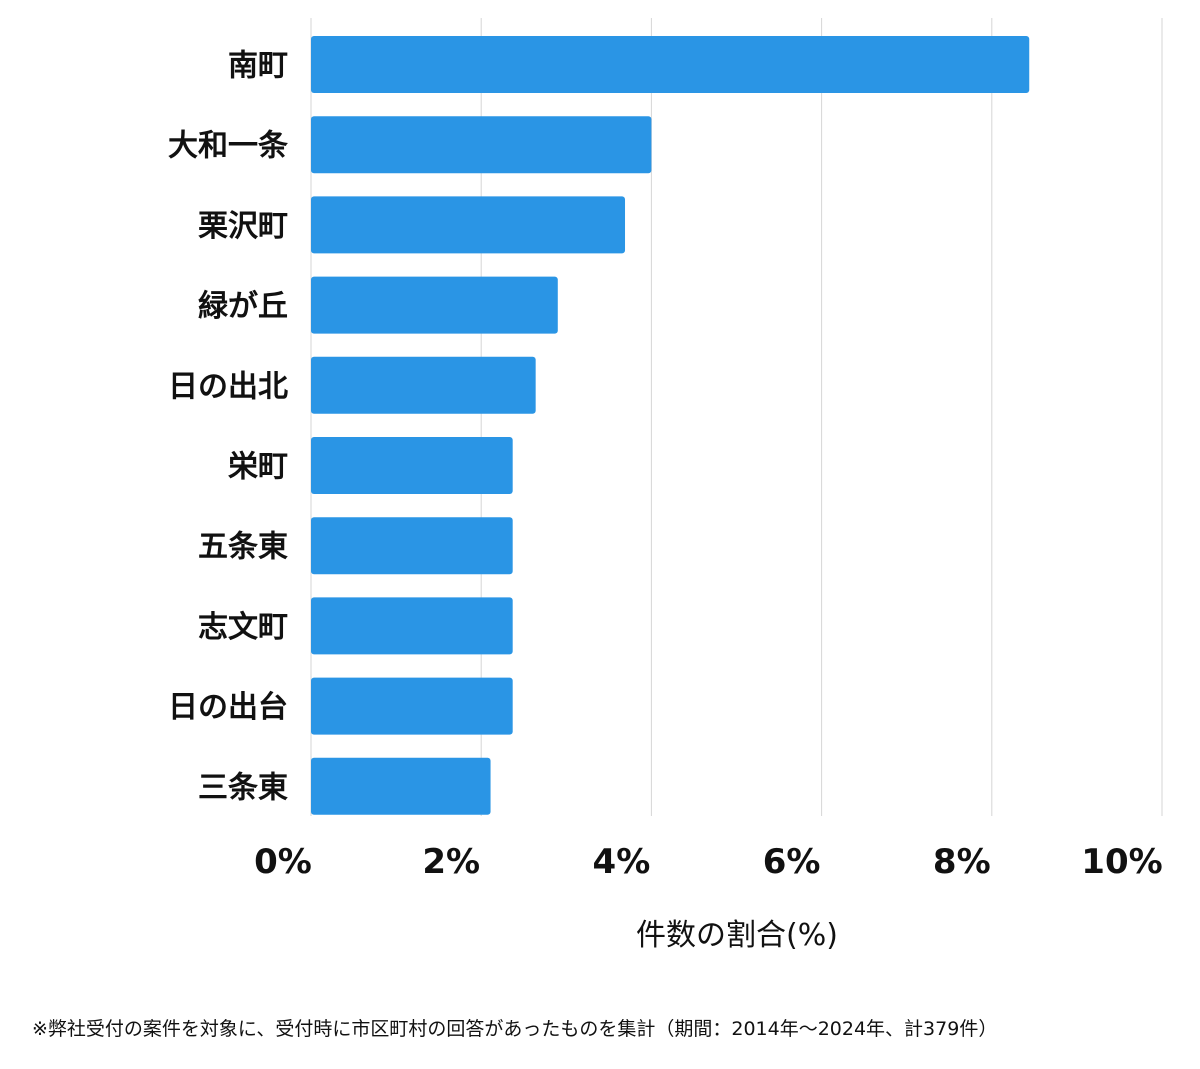  Describe the element at coordinates (708, 862) in the screenshot. I see `x-tick-labels: 0% 2% 4% 6% 8% 10%` at that location.